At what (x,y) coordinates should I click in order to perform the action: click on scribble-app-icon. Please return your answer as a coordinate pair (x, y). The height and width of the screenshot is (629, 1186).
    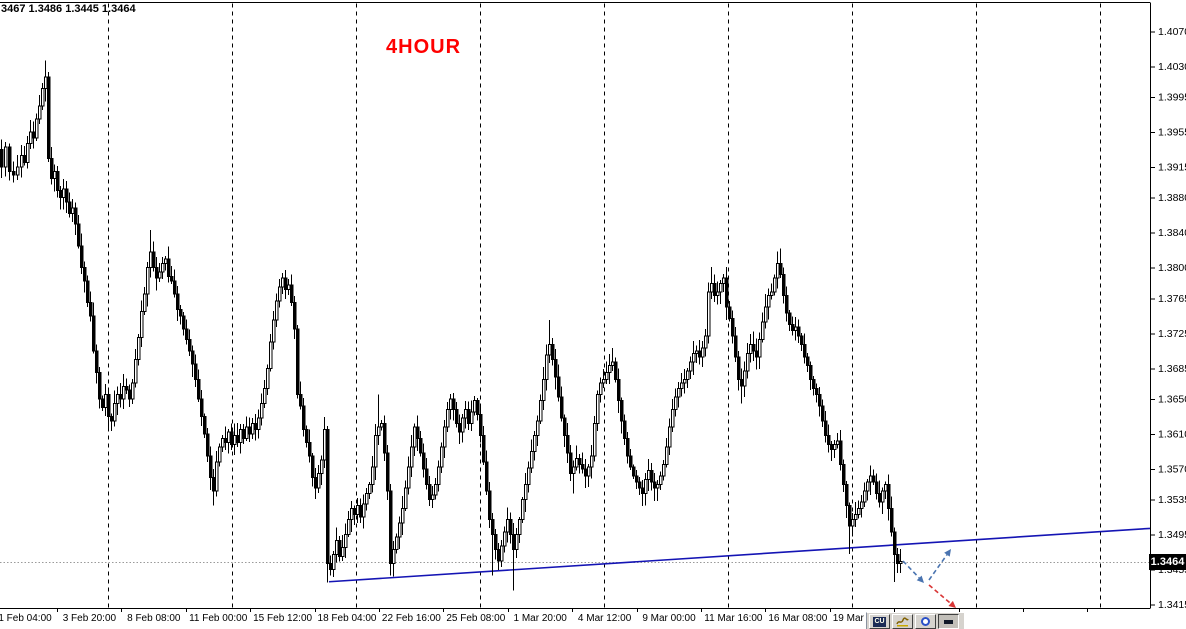
    Looking at the image, I should click on (902, 622).